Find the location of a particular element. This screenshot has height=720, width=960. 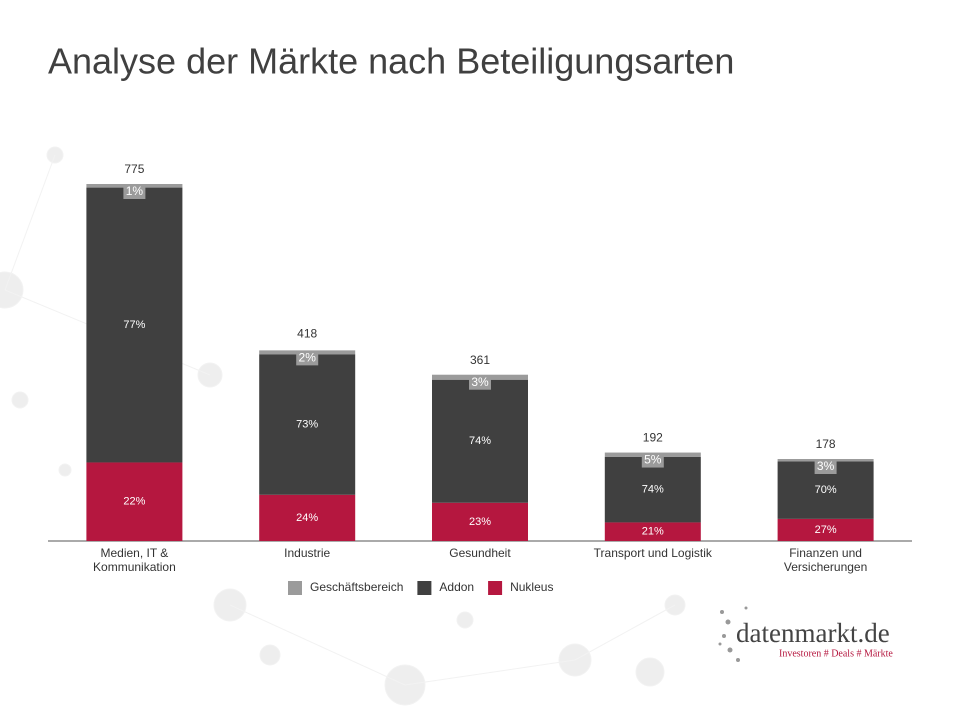

value-label: 22% is located at coordinates (134, 502).